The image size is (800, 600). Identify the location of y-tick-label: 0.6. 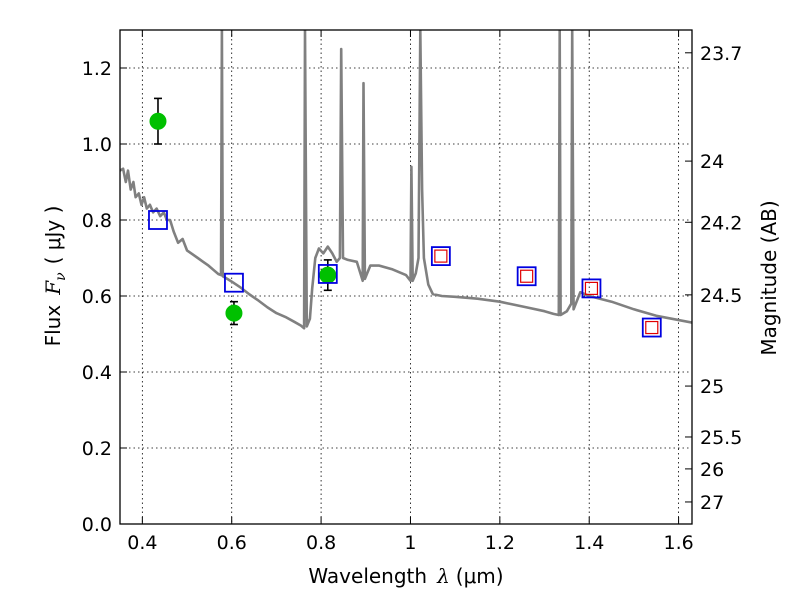
(97, 297).